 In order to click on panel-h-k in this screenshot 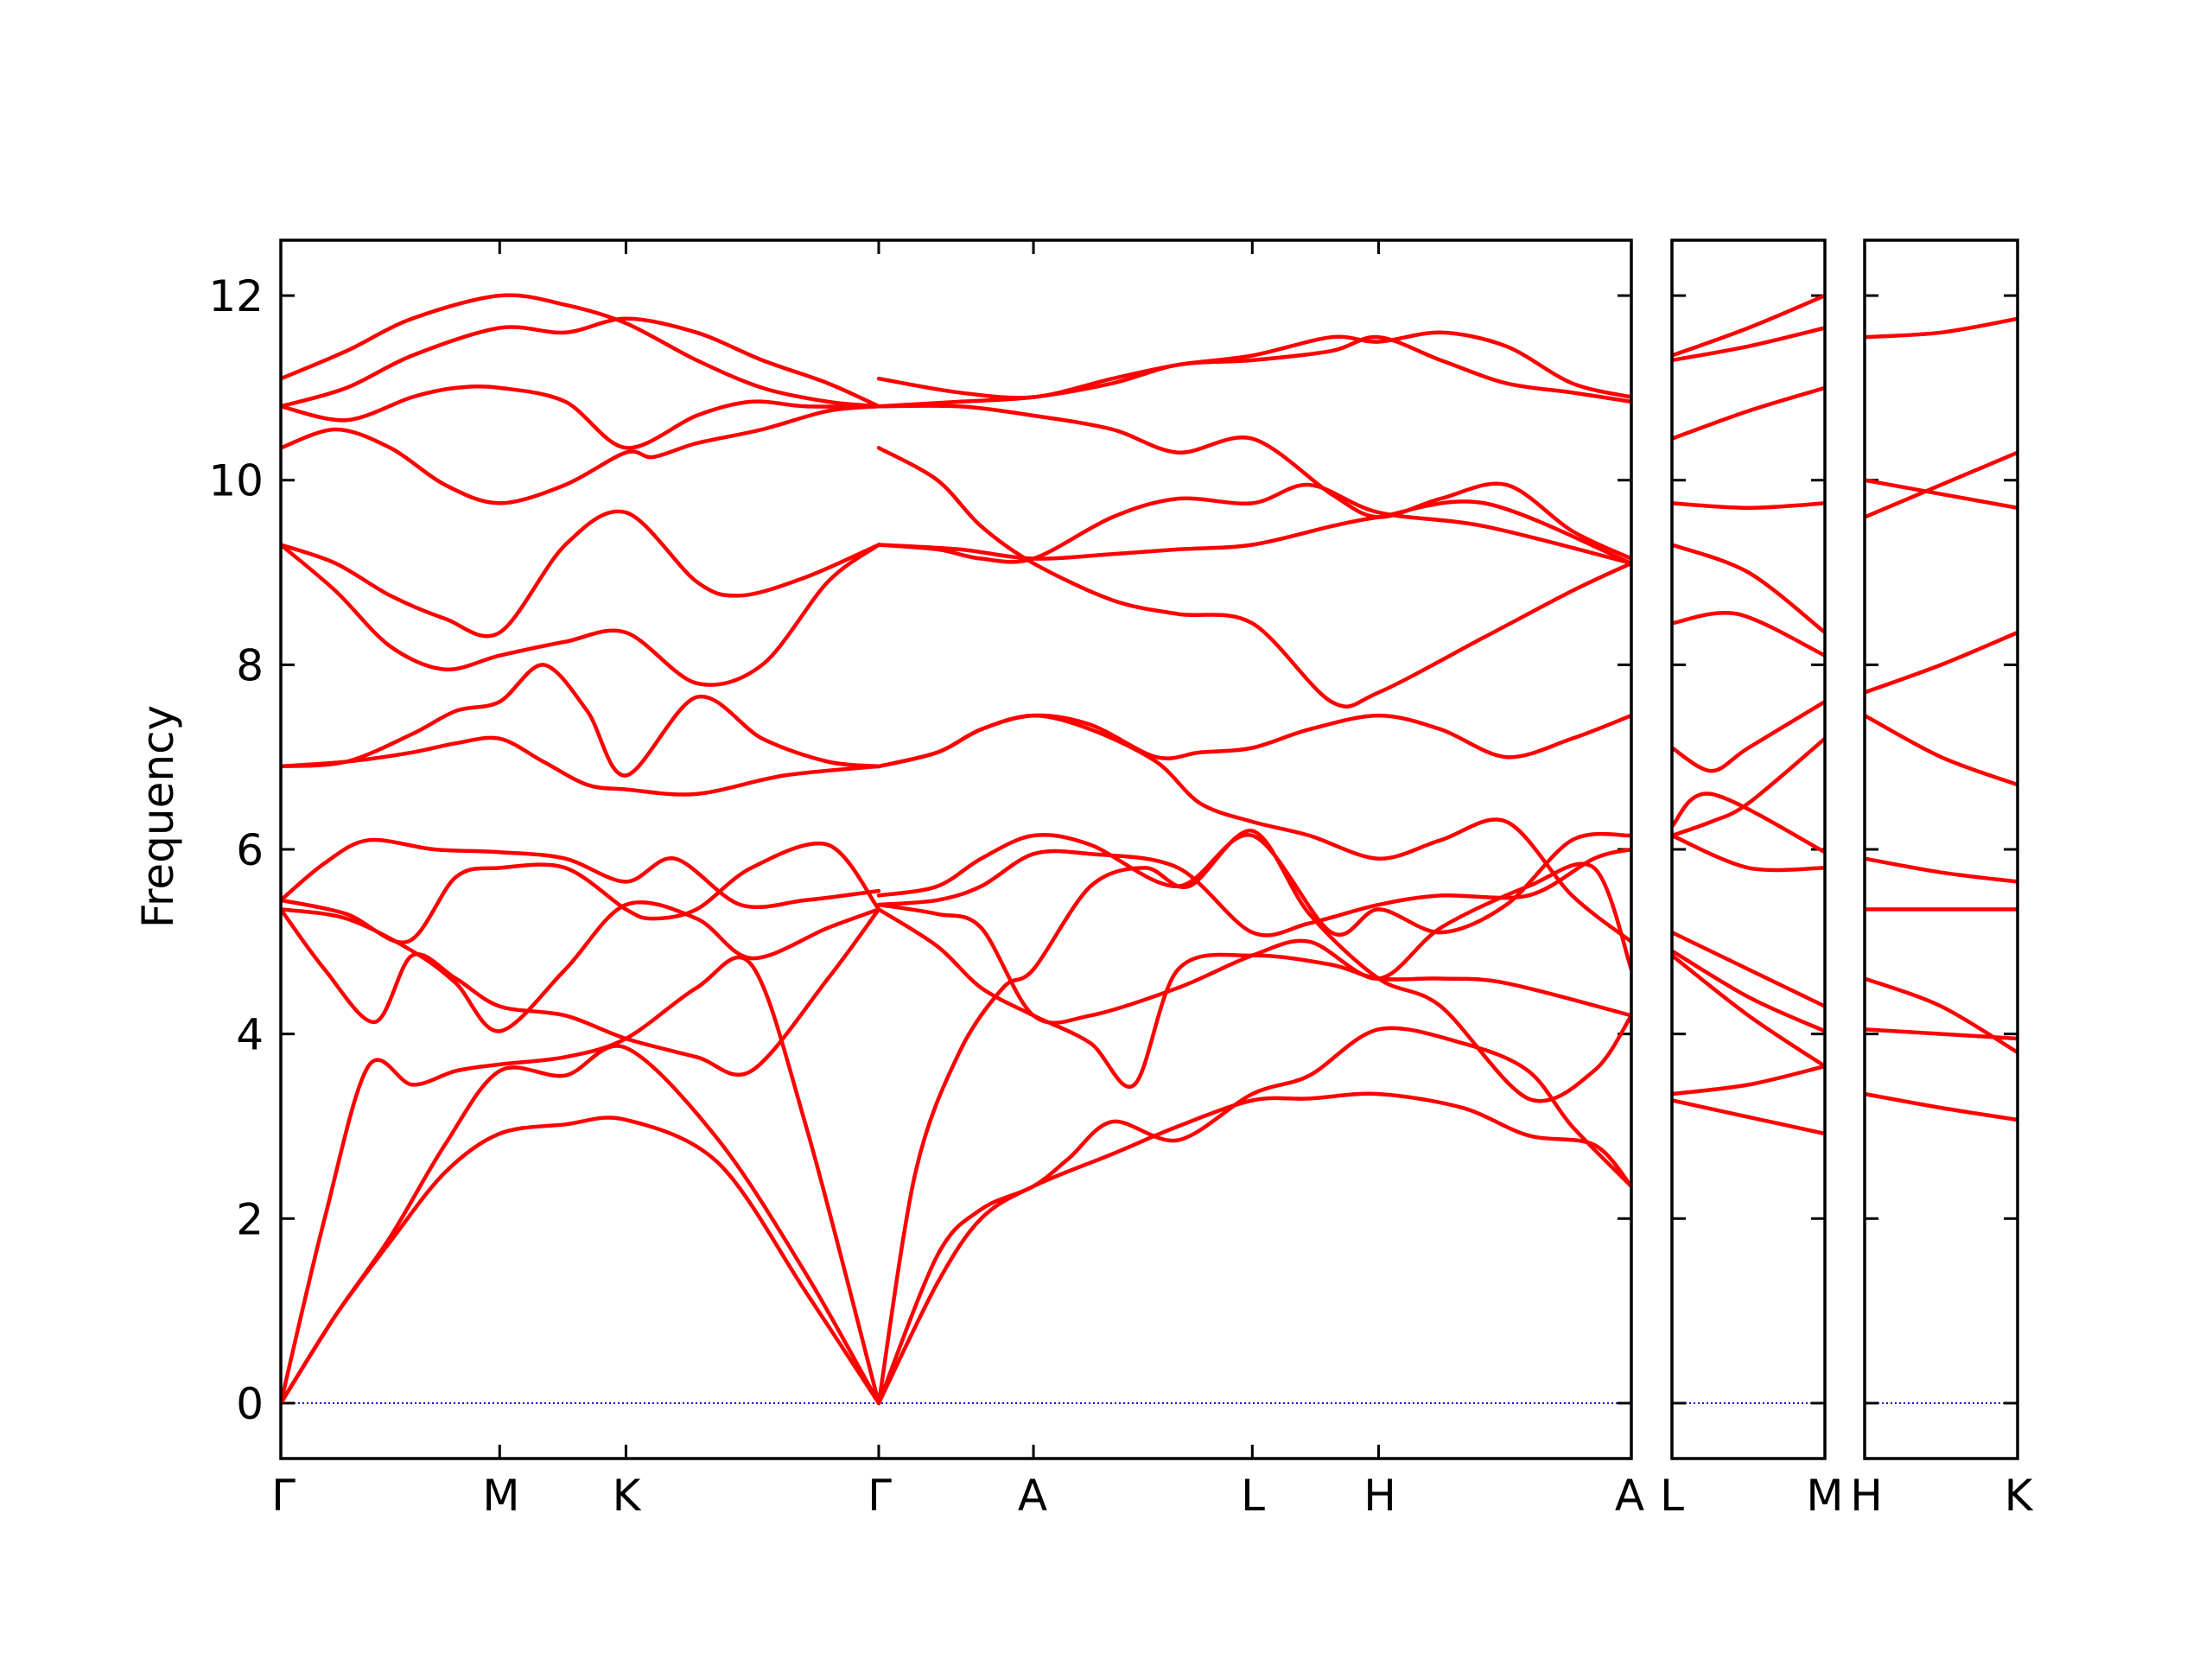, I will do `click(1941, 849)`.